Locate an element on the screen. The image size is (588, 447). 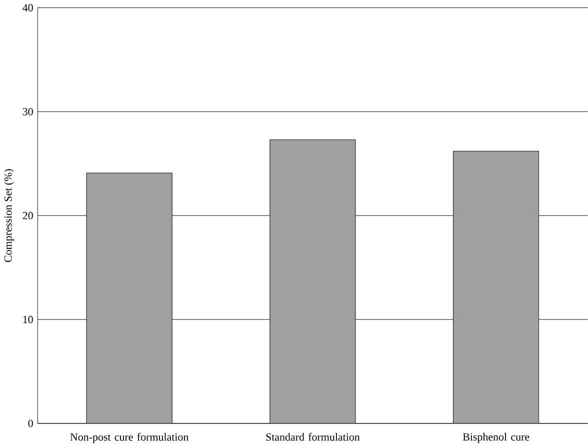
x-tick-label: Bisphenol cure is located at coordinates (496, 437).